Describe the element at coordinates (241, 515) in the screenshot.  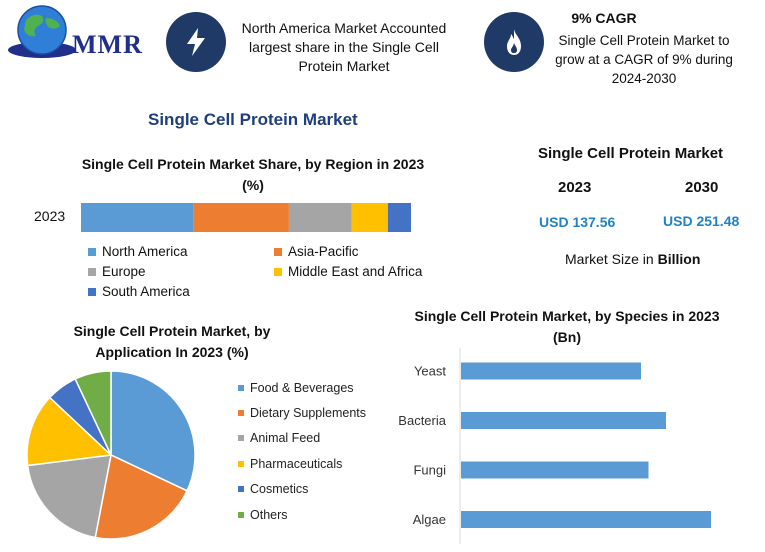
I see `pie-swatch-others` at that location.